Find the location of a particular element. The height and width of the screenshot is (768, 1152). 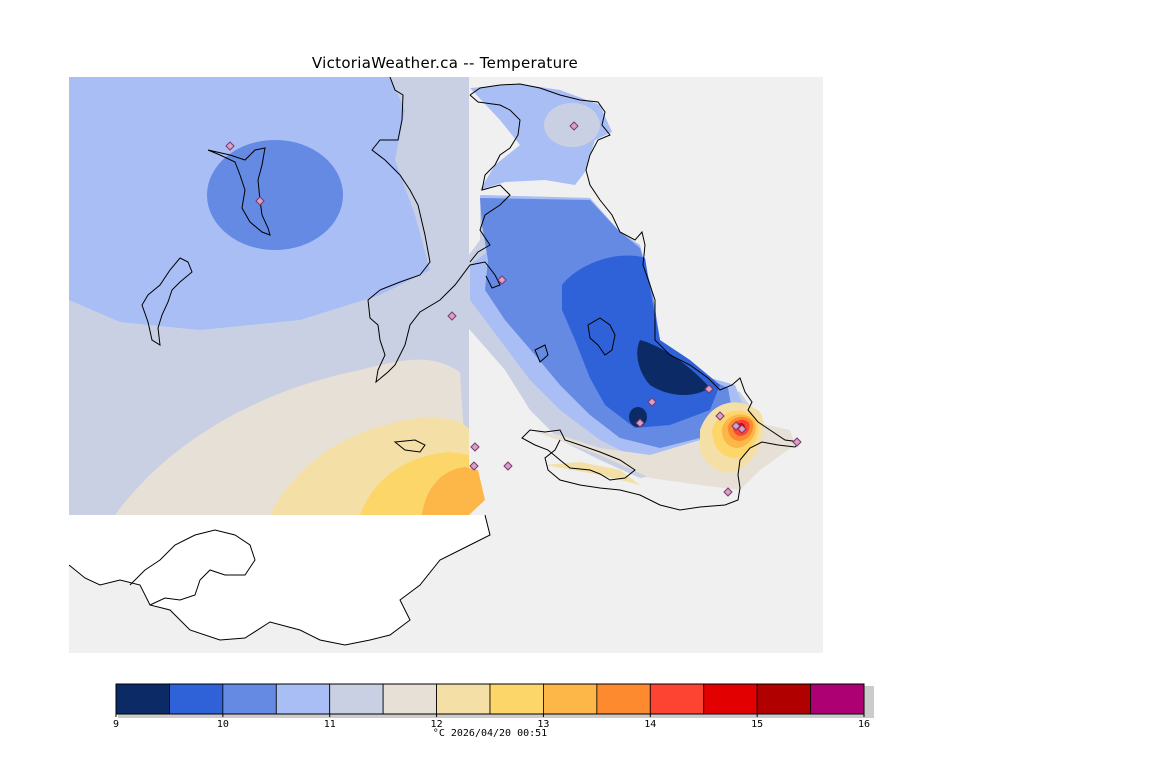

map-title: VictoriaWeather.ca -- Temperature is located at coordinates (445, 63).